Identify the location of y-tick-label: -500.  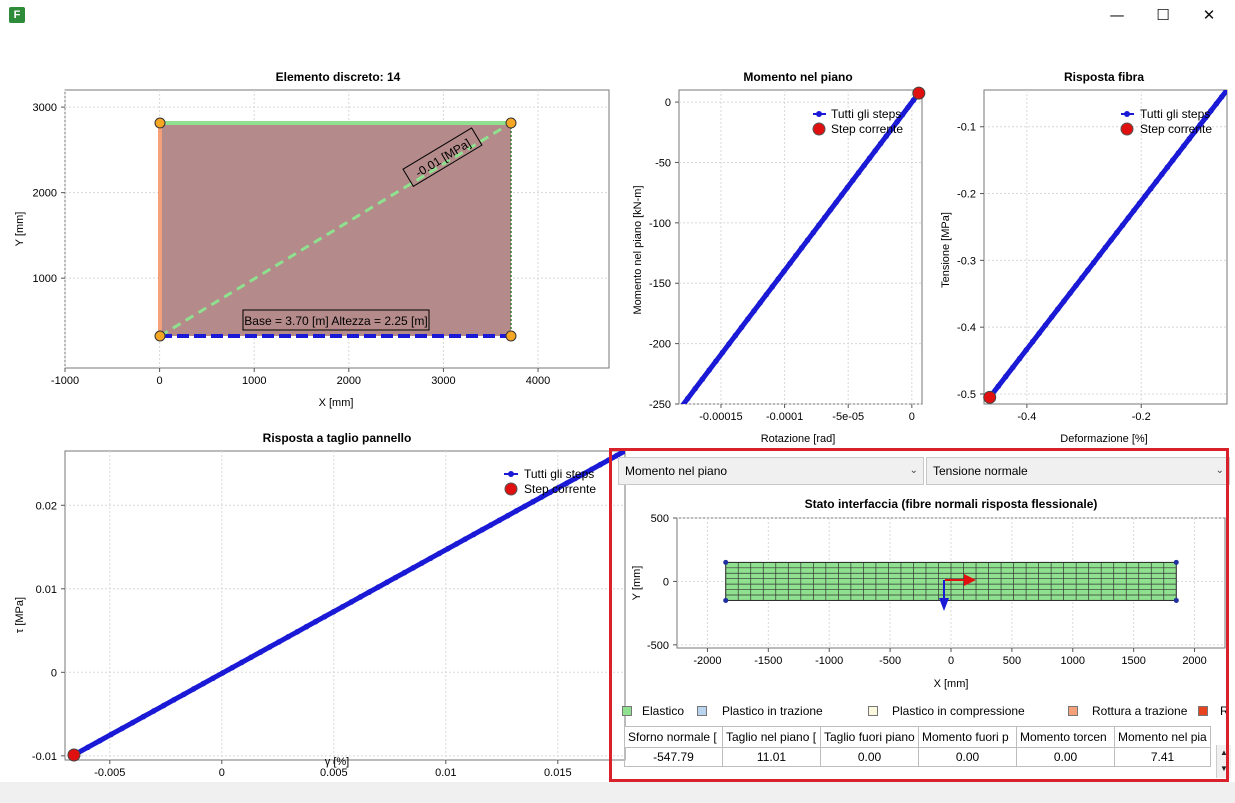
(658, 646).